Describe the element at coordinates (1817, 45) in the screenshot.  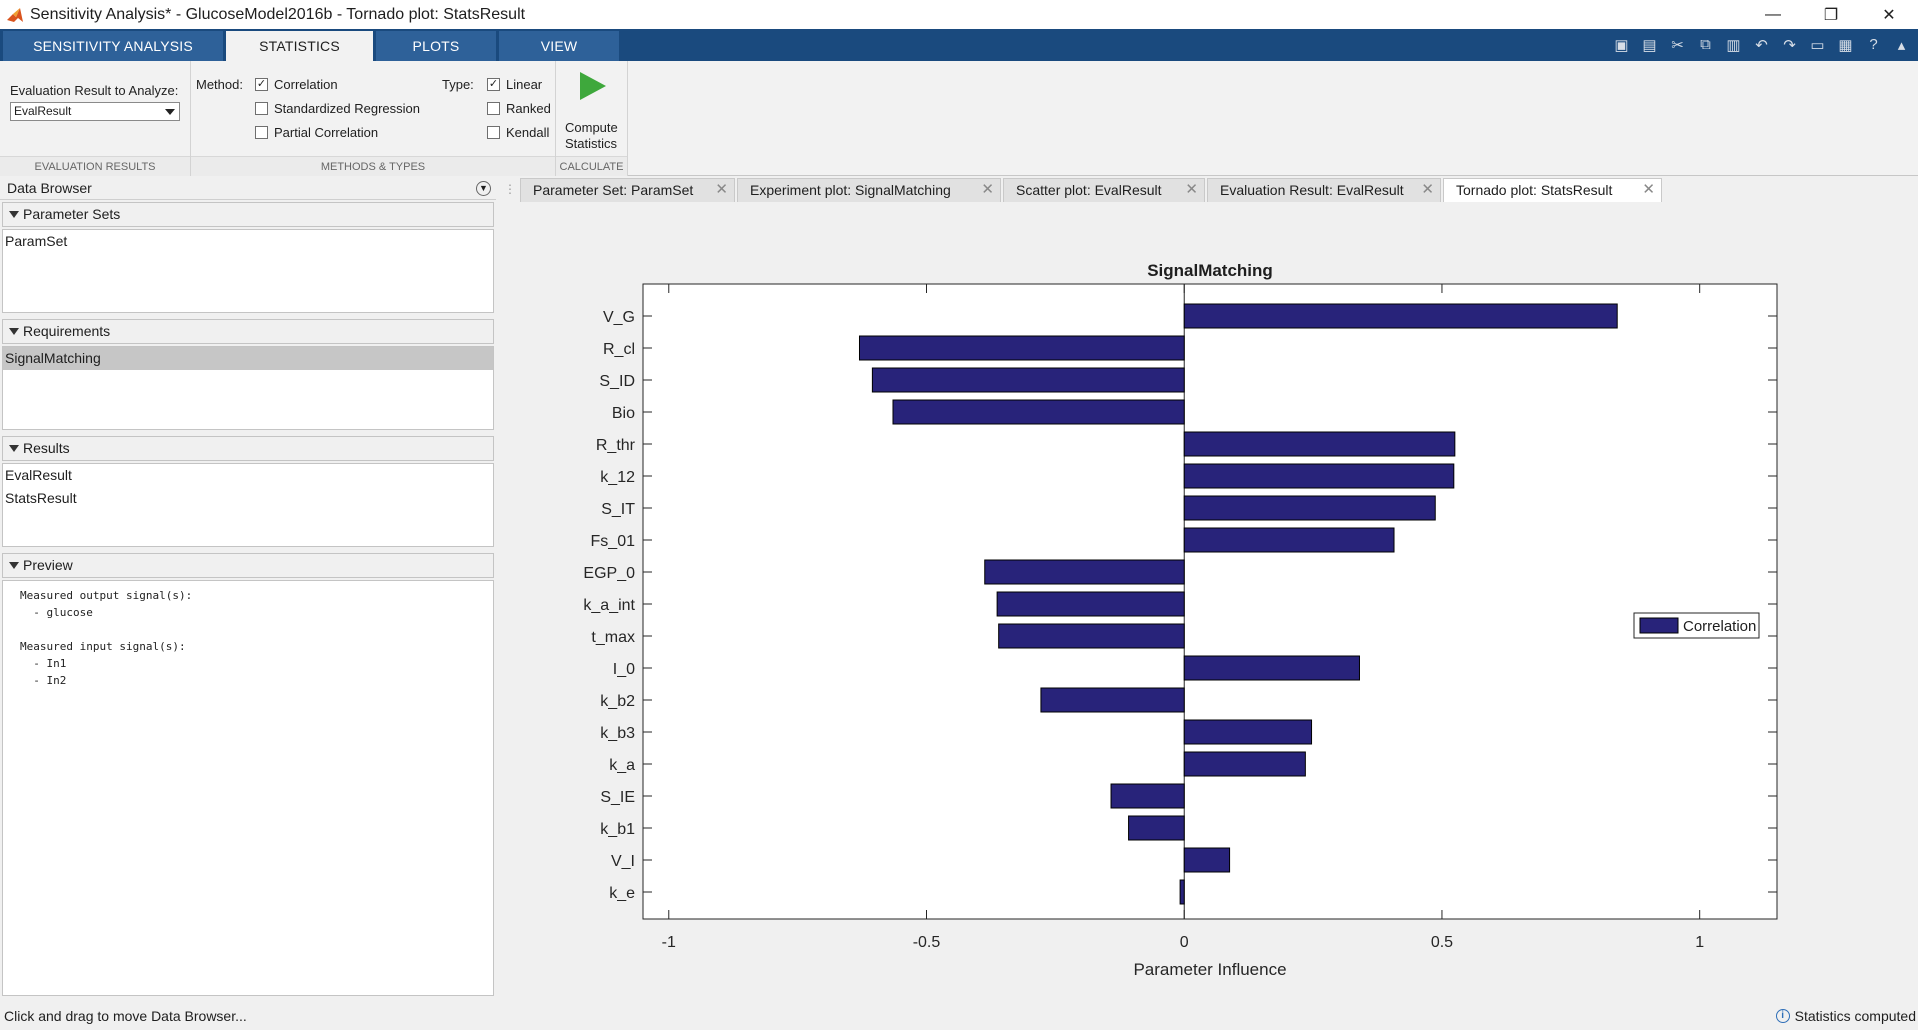
I see `switch-windows-icon: ▭` at that location.